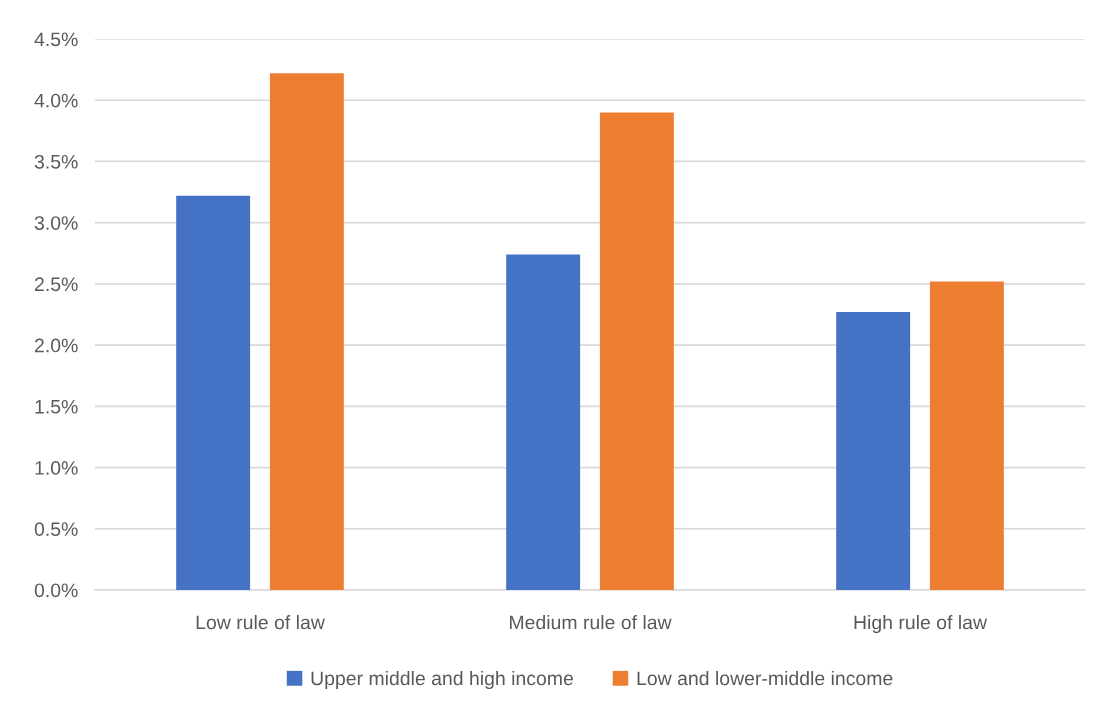  What do you see at coordinates (56, 100) in the screenshot?
I see `y-tick-label: 4.0%` at bounding box center [56, 100].